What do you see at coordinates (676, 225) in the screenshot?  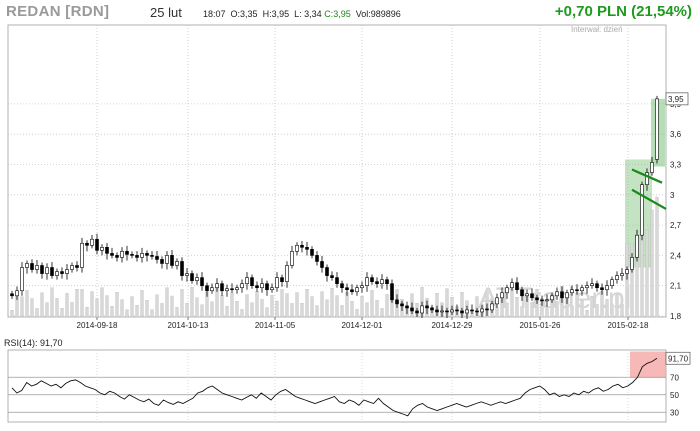 I see `price-tick-label: 2,7` at bounding box center [676, 225].